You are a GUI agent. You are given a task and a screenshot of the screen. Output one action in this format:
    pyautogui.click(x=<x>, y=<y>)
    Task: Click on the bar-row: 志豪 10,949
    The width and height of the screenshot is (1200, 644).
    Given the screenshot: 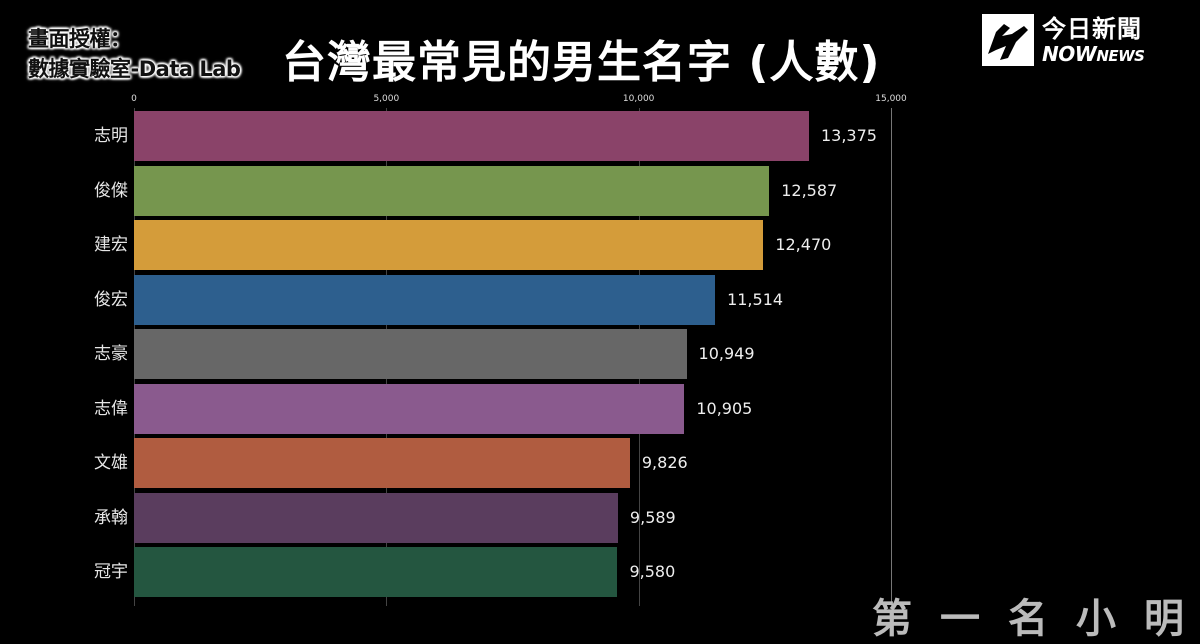 What is the action you would take?
    pyautogui.click(x=600, y=354)
    